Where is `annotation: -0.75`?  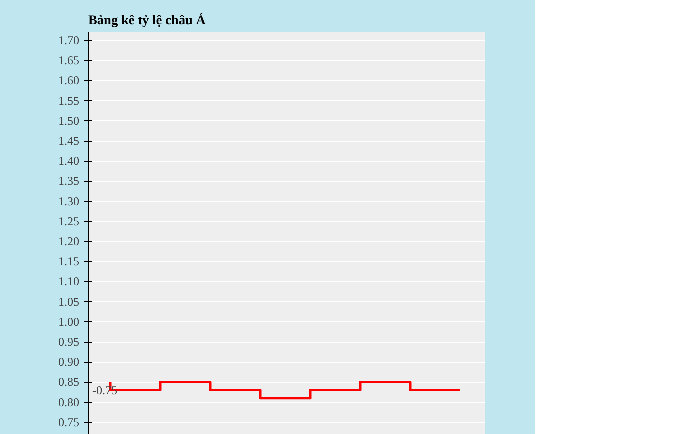 annotation: -0.75 is located at coordinates (105, 390).